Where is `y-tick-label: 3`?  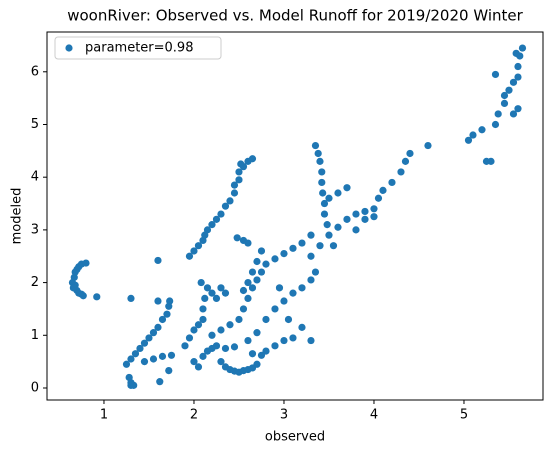
y-tick-label: 3 is located at coordinates (35, 229).